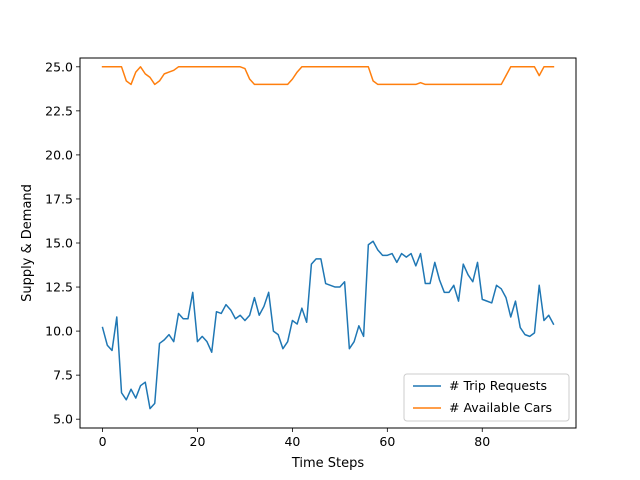  What do you see at coordinates (59, 198) in the screenshot?
I see `y-tick-label: 17.5` at bounding box center [59, 198].